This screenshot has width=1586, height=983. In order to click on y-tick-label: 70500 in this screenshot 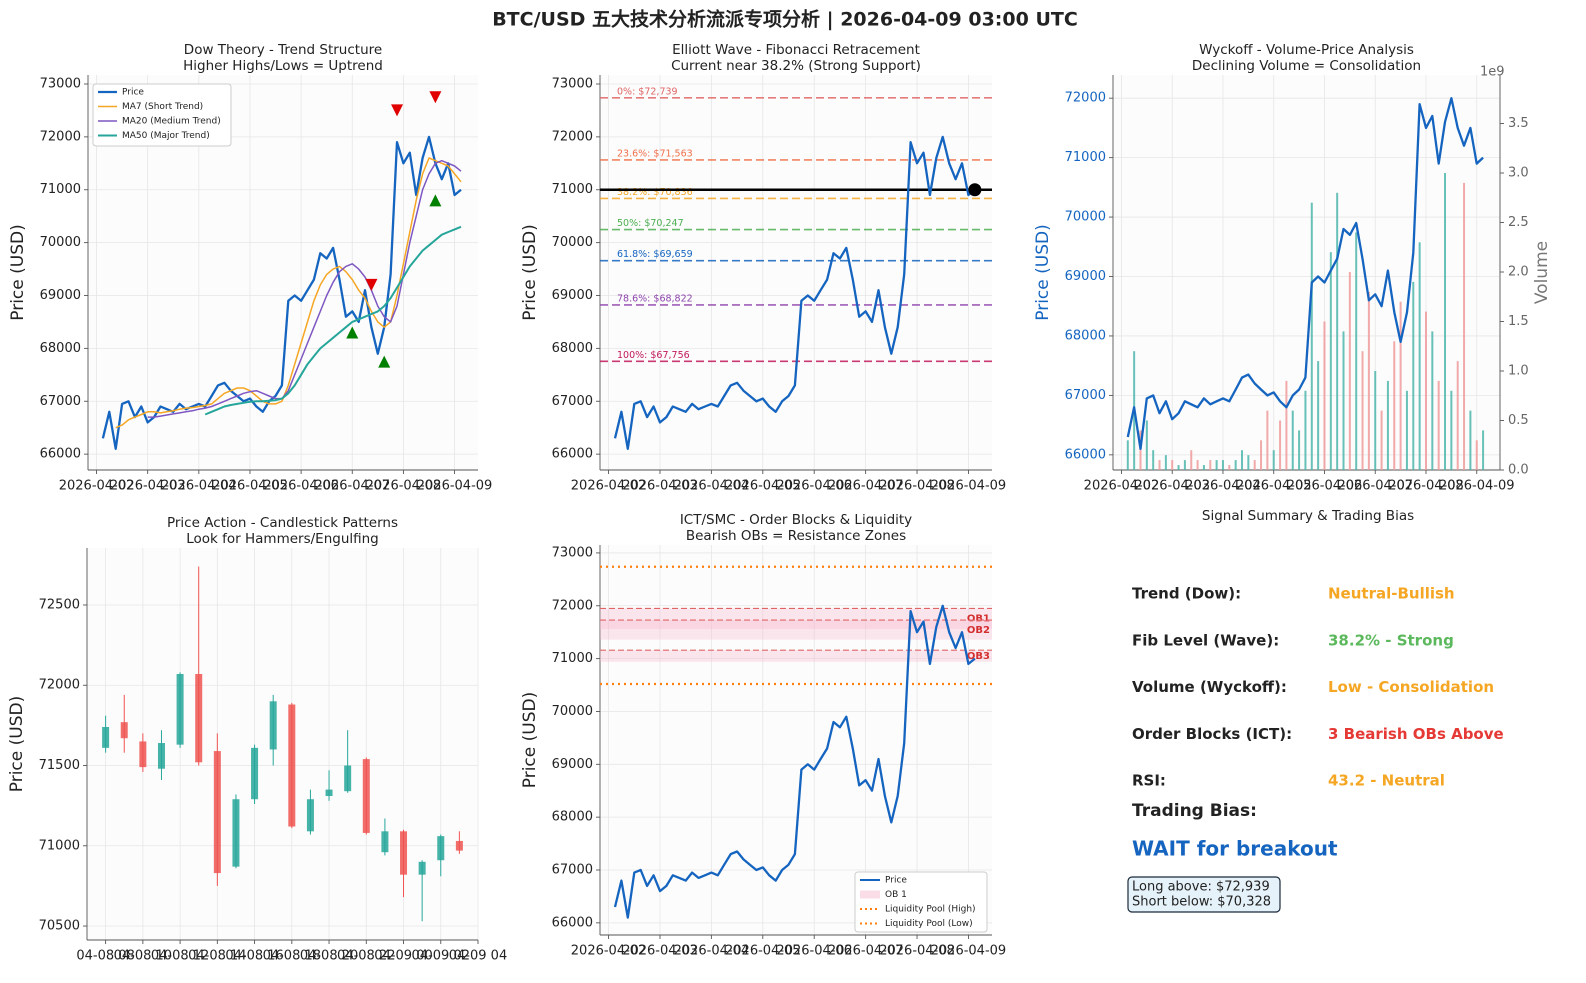, I will do `click(59, 926)`.